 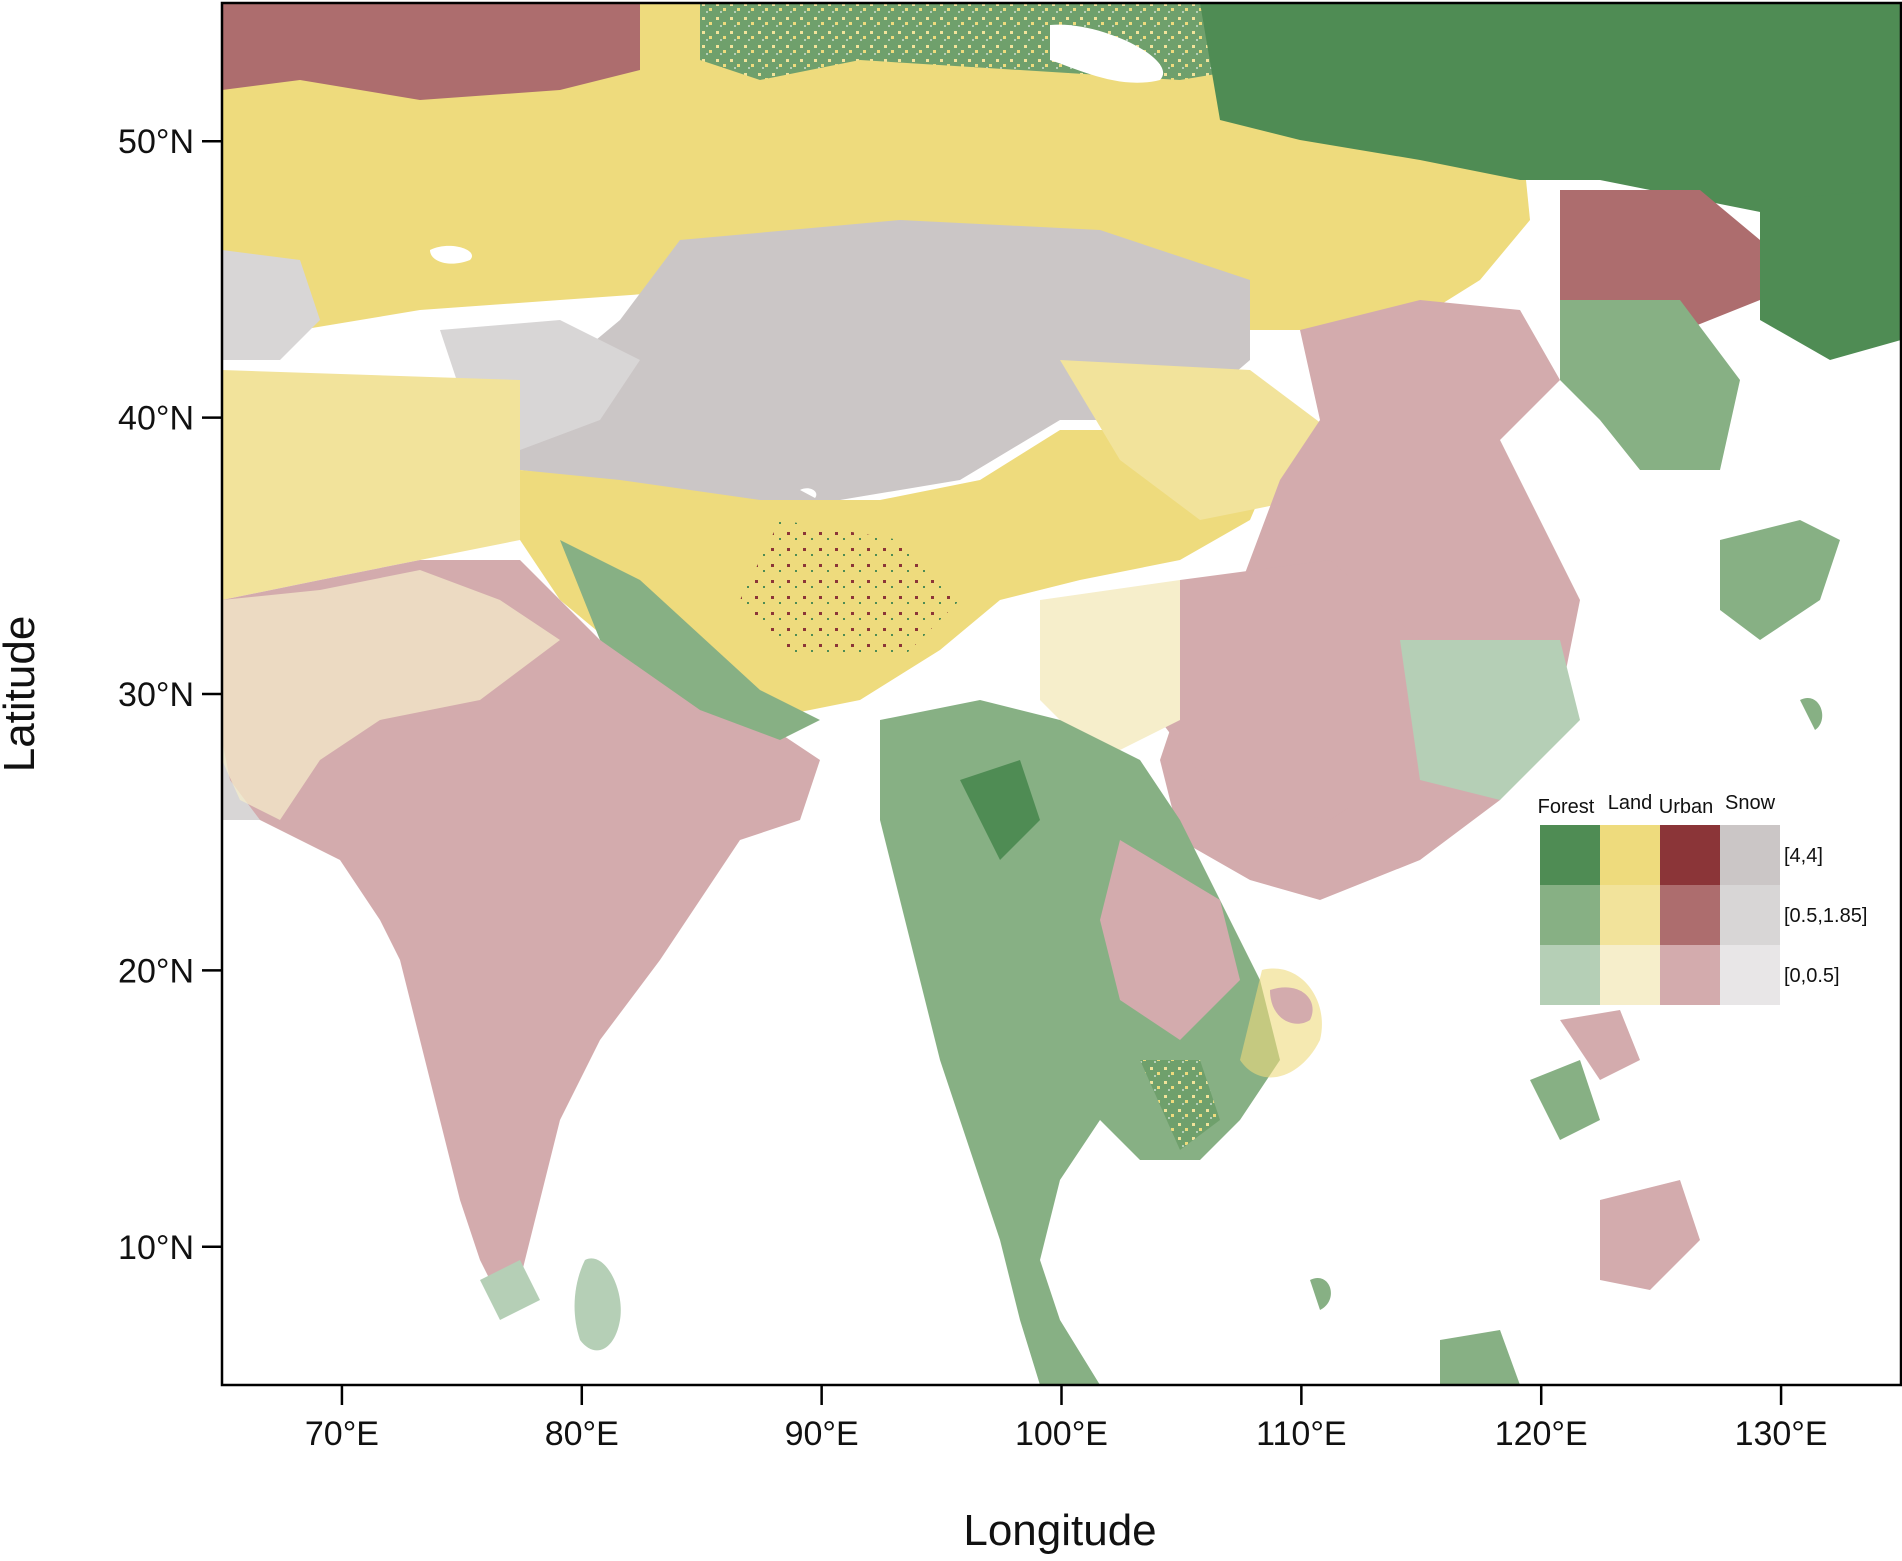 I want to click on y-tick-label: 30°N, so click(x=156, y=695).